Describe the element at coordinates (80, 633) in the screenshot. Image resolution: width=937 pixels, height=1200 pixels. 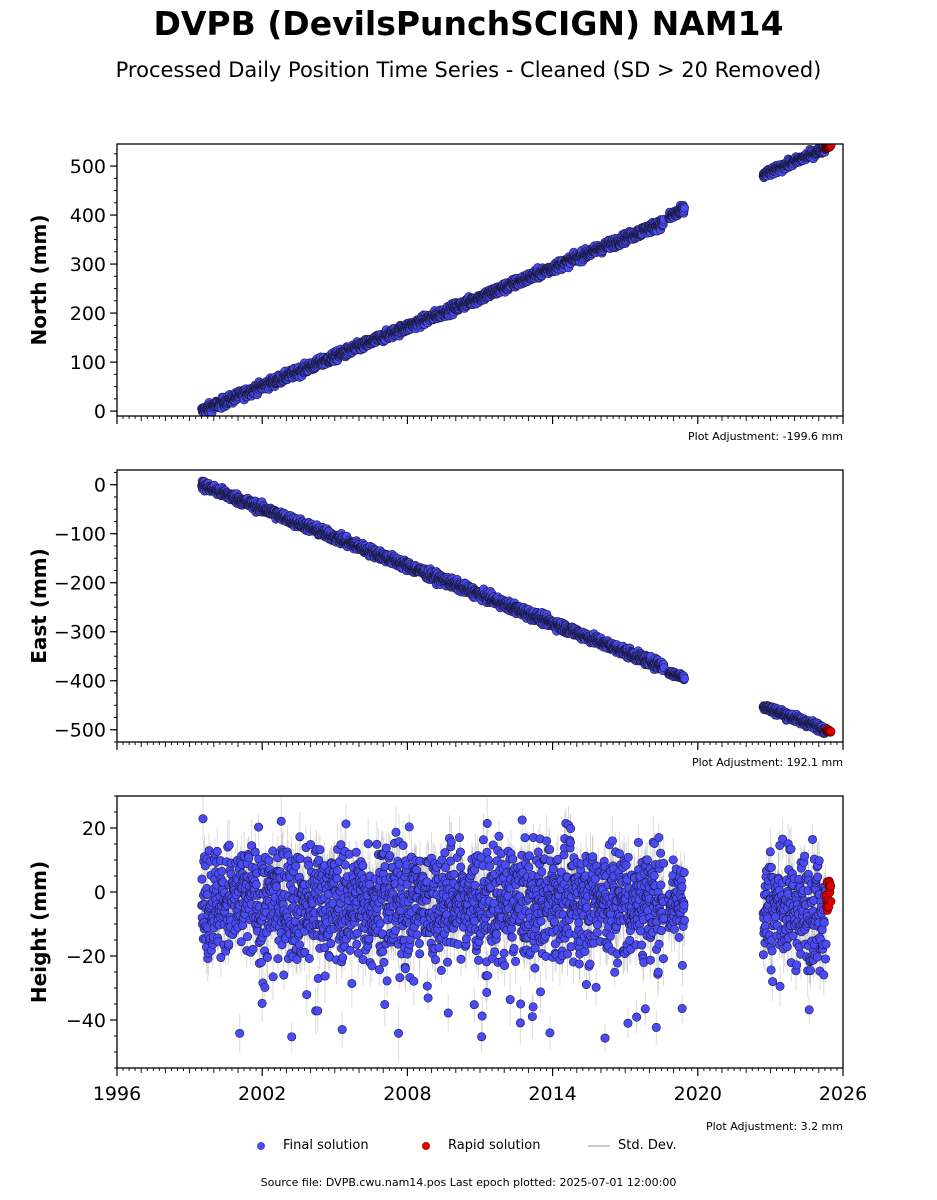
I see `y-tick-label: −300` at that location.